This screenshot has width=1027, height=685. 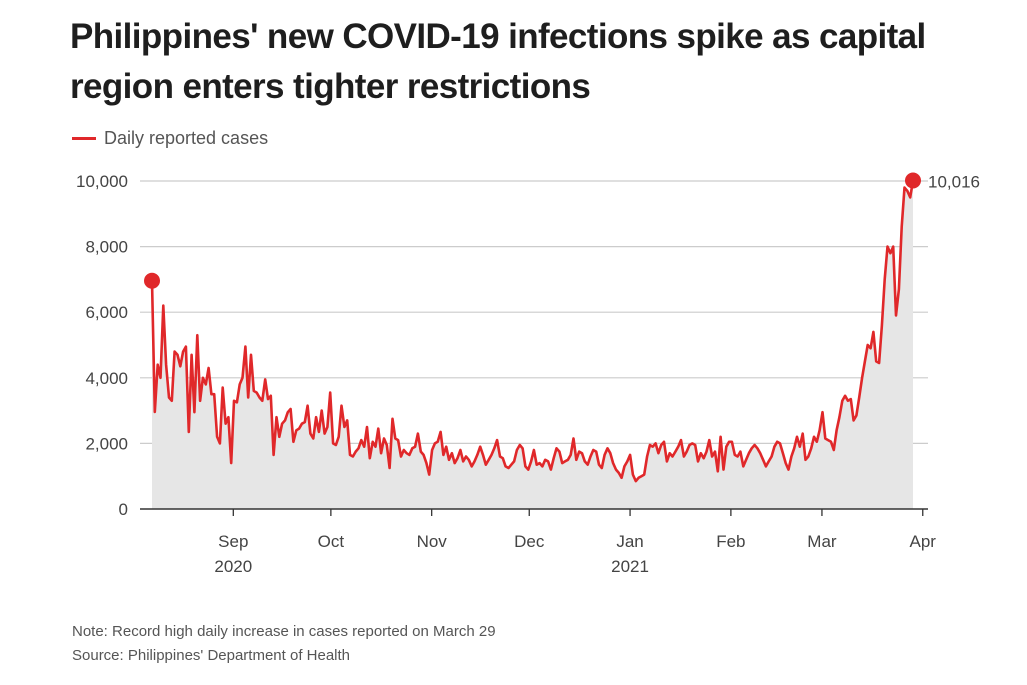 I want to click on x-tick-label: Oct, so click(x=331, y=541).